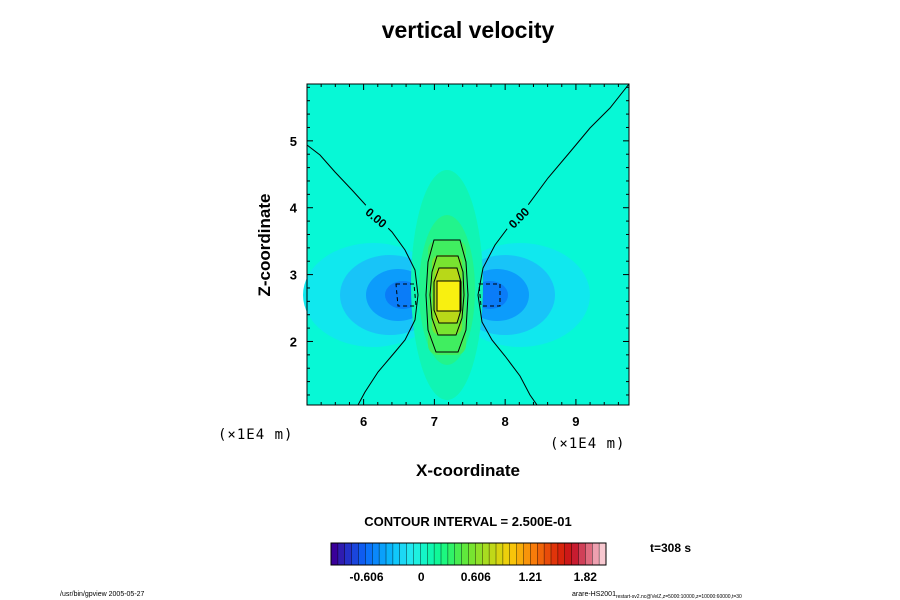 This screenshot has height=600, width=900. Describe the element at coordinates (594, 594) in the screenshot. I see `footer-right-main: arare-HS2001` at that location.